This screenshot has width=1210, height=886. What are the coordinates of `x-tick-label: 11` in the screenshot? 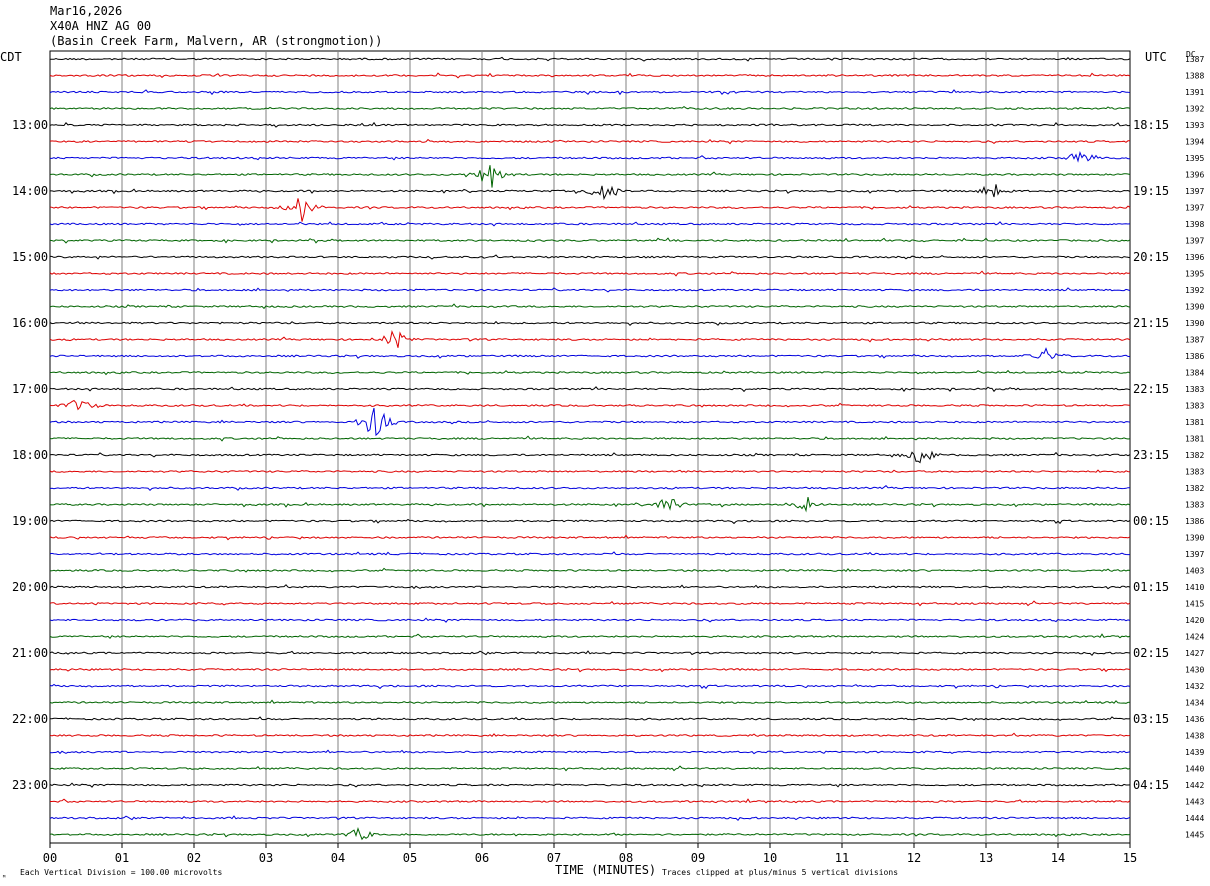 It's located at (842, 858).